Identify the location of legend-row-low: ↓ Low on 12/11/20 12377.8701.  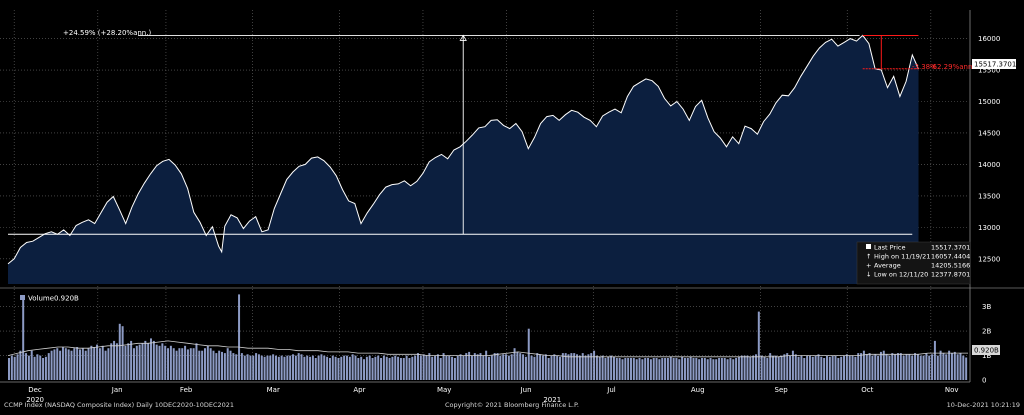
(918, 275).